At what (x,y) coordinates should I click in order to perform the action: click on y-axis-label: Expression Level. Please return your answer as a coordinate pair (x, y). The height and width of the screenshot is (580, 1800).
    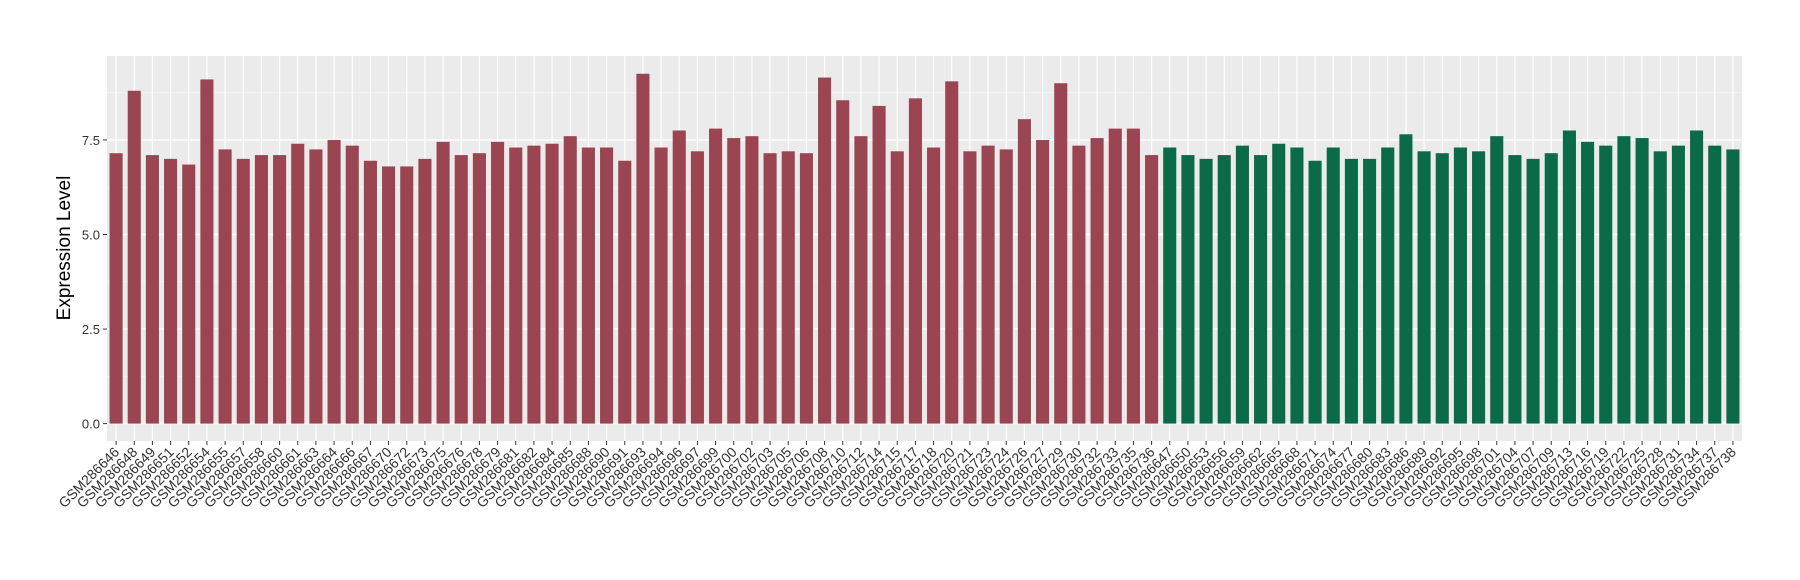
    Looking at the image, I should click on (64, 248).